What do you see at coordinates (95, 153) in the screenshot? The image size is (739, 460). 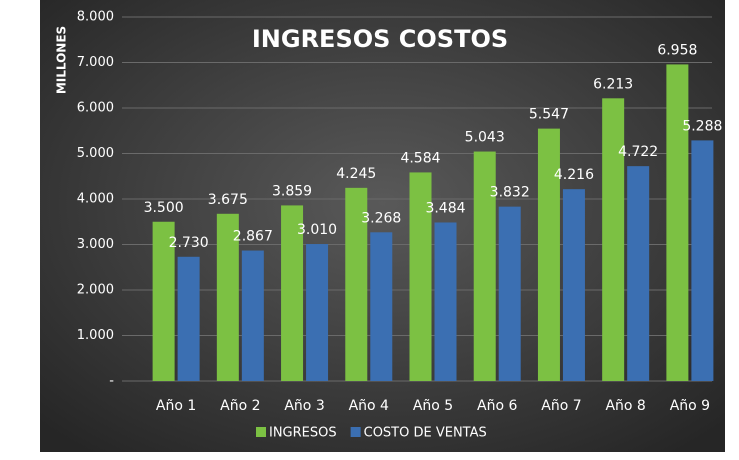 I see `y-tick-label: 5.000` at bounding box center [95, 153].